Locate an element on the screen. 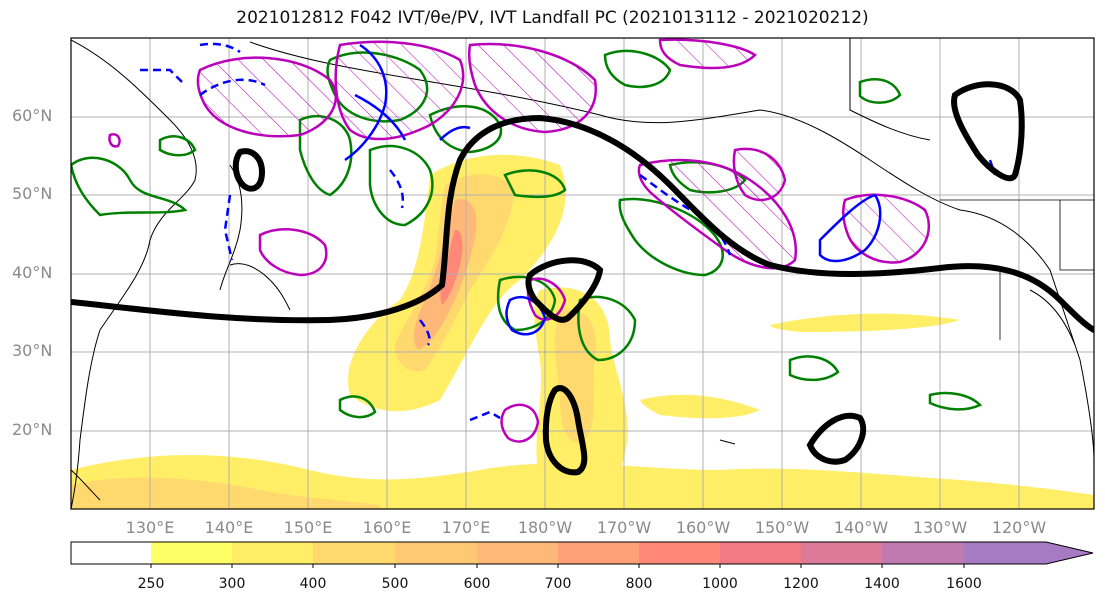 This screenshot has height=603, width=1105. lon-label-160w: 160°W is located at coordinates (703, 527).